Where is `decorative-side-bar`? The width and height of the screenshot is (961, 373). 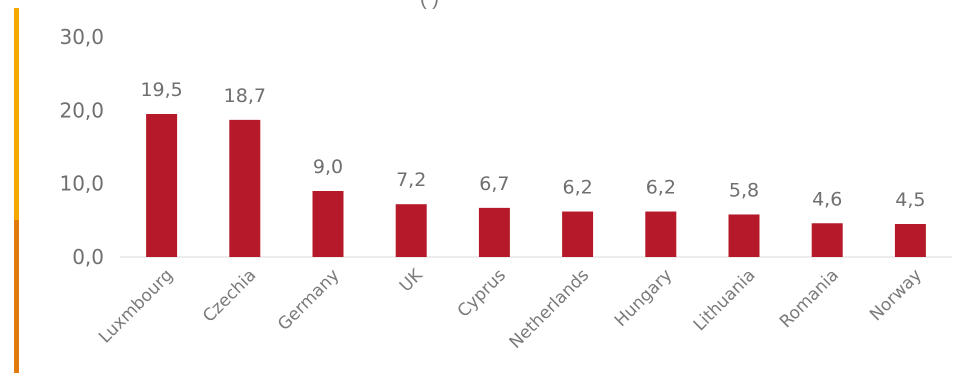
decorative-side-bar is located at coordinates (16, 190).